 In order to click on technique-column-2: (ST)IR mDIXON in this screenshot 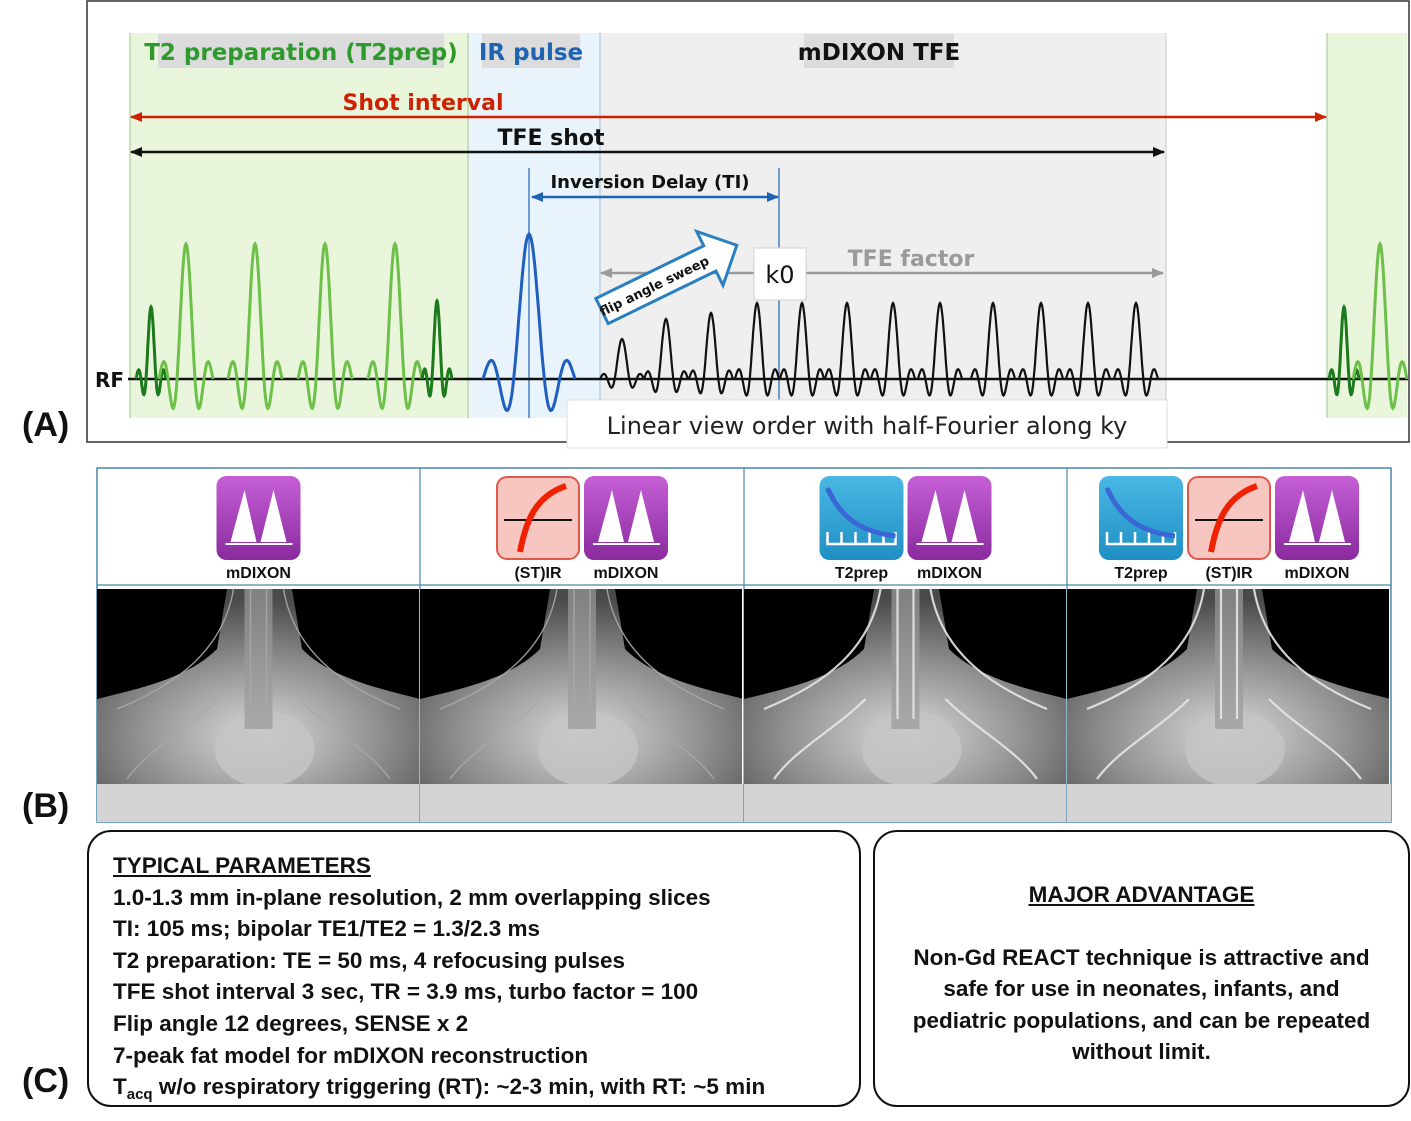, I will do `click(581, 645)`.